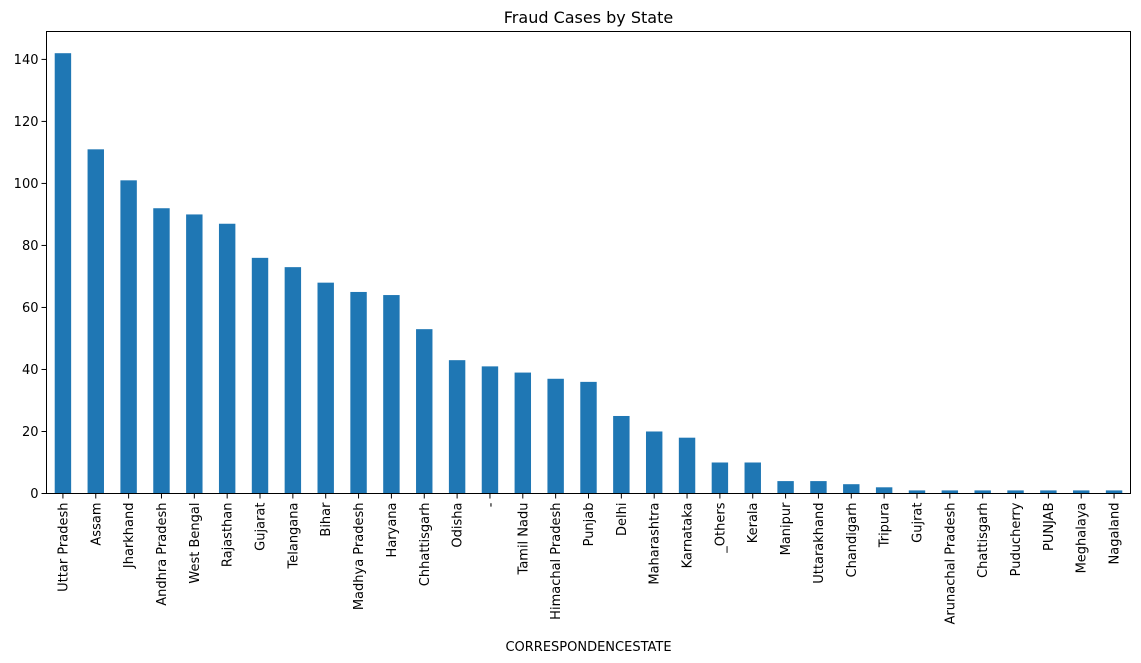 Image resolution: width=1141 pixels, height=663 pixels. I want to click on x-tick-label: Punjab, so click(589, 525).